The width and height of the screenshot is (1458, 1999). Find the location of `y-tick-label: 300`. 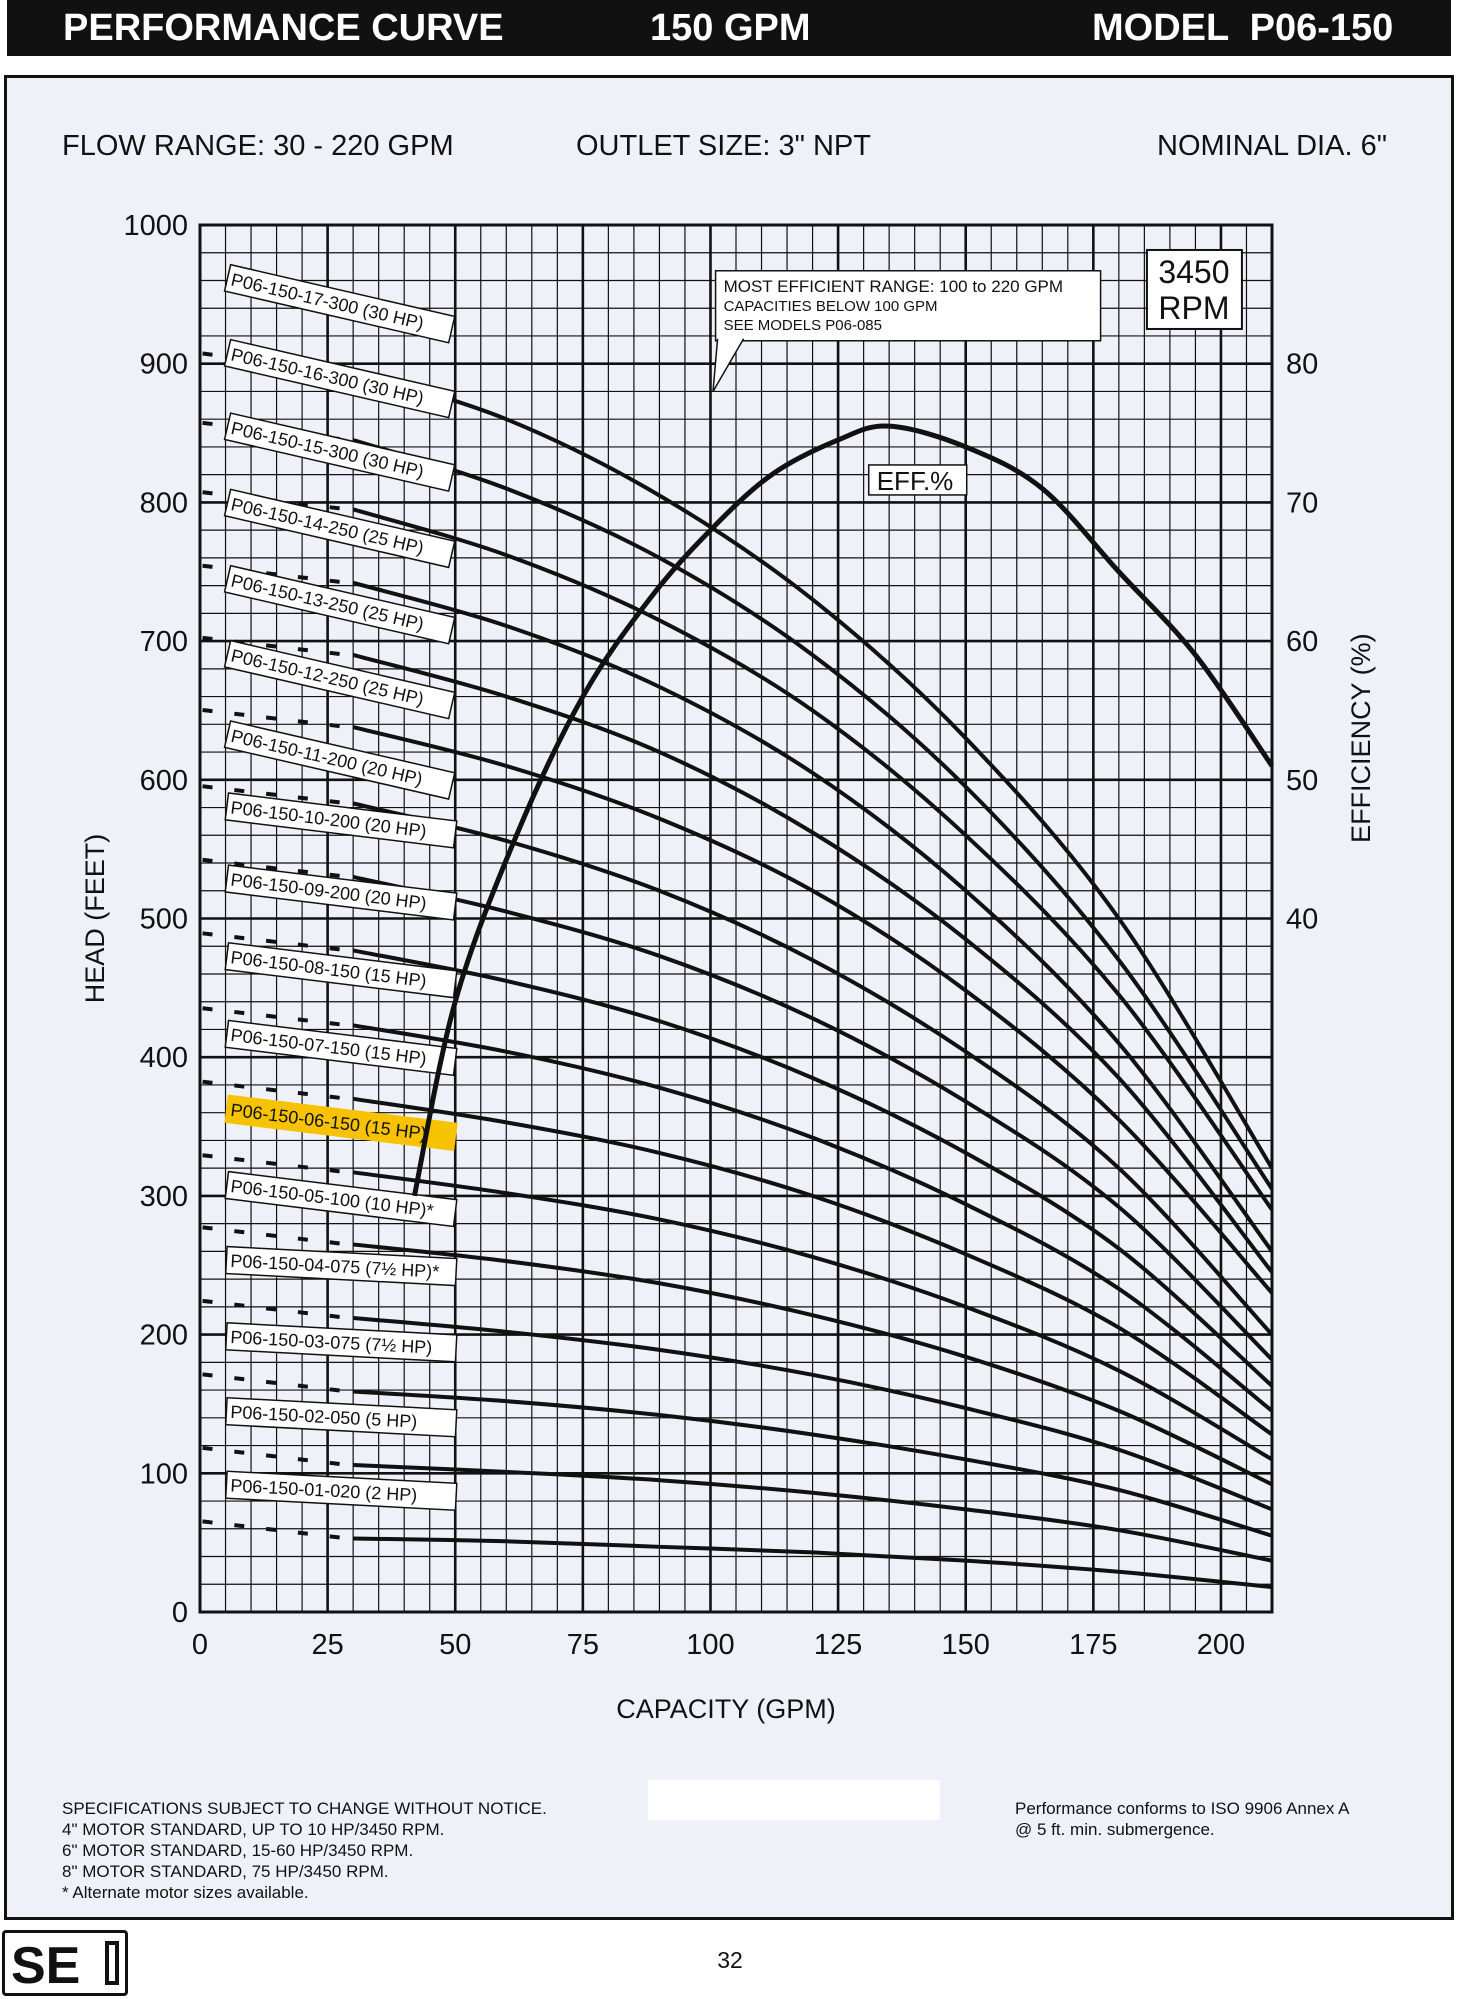

y-tick-label: 300 is located at coordinates (164, 1197).